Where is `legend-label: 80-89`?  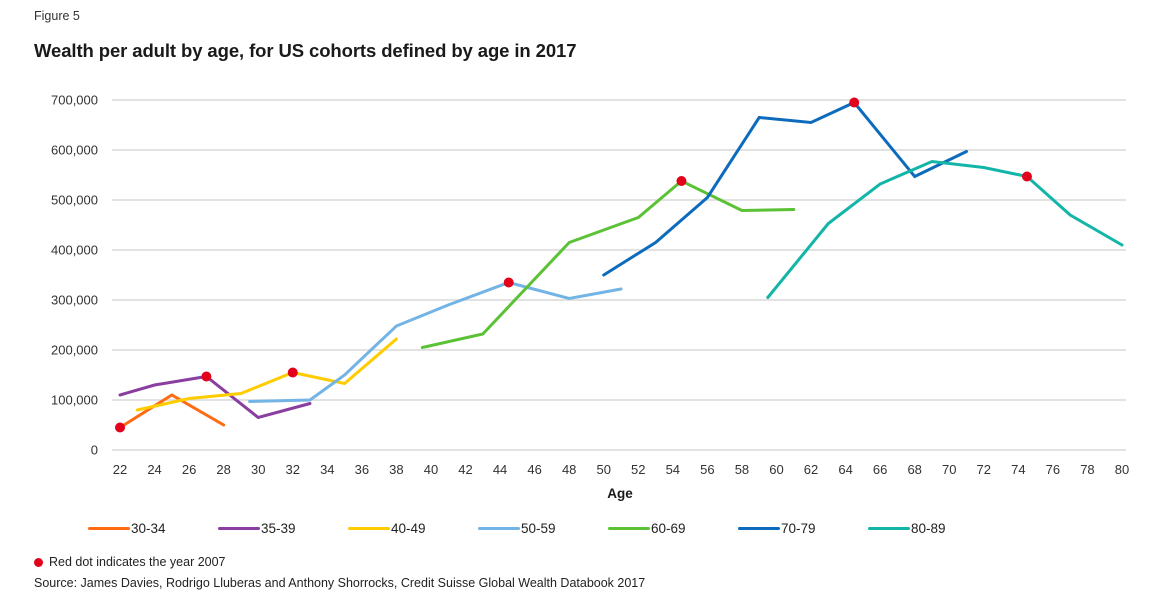 legend-label: 80-89 is located at coordinates (928, 528).